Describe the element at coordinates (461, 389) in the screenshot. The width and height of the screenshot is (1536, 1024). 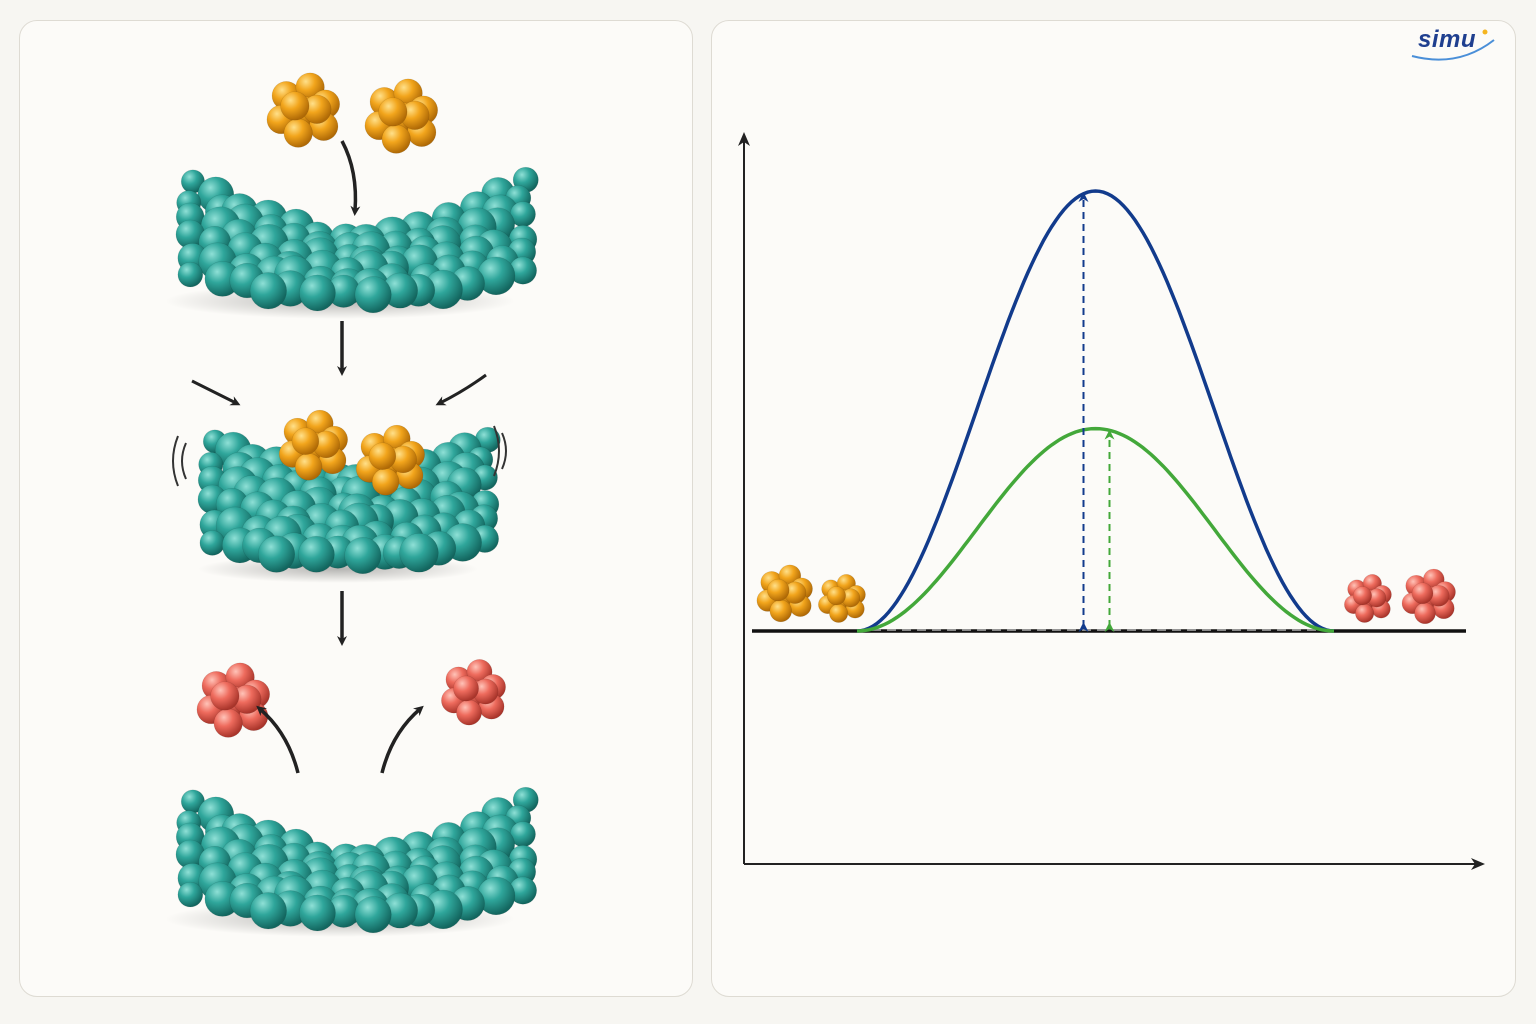
I see `conformation-arrow-right` at that location.